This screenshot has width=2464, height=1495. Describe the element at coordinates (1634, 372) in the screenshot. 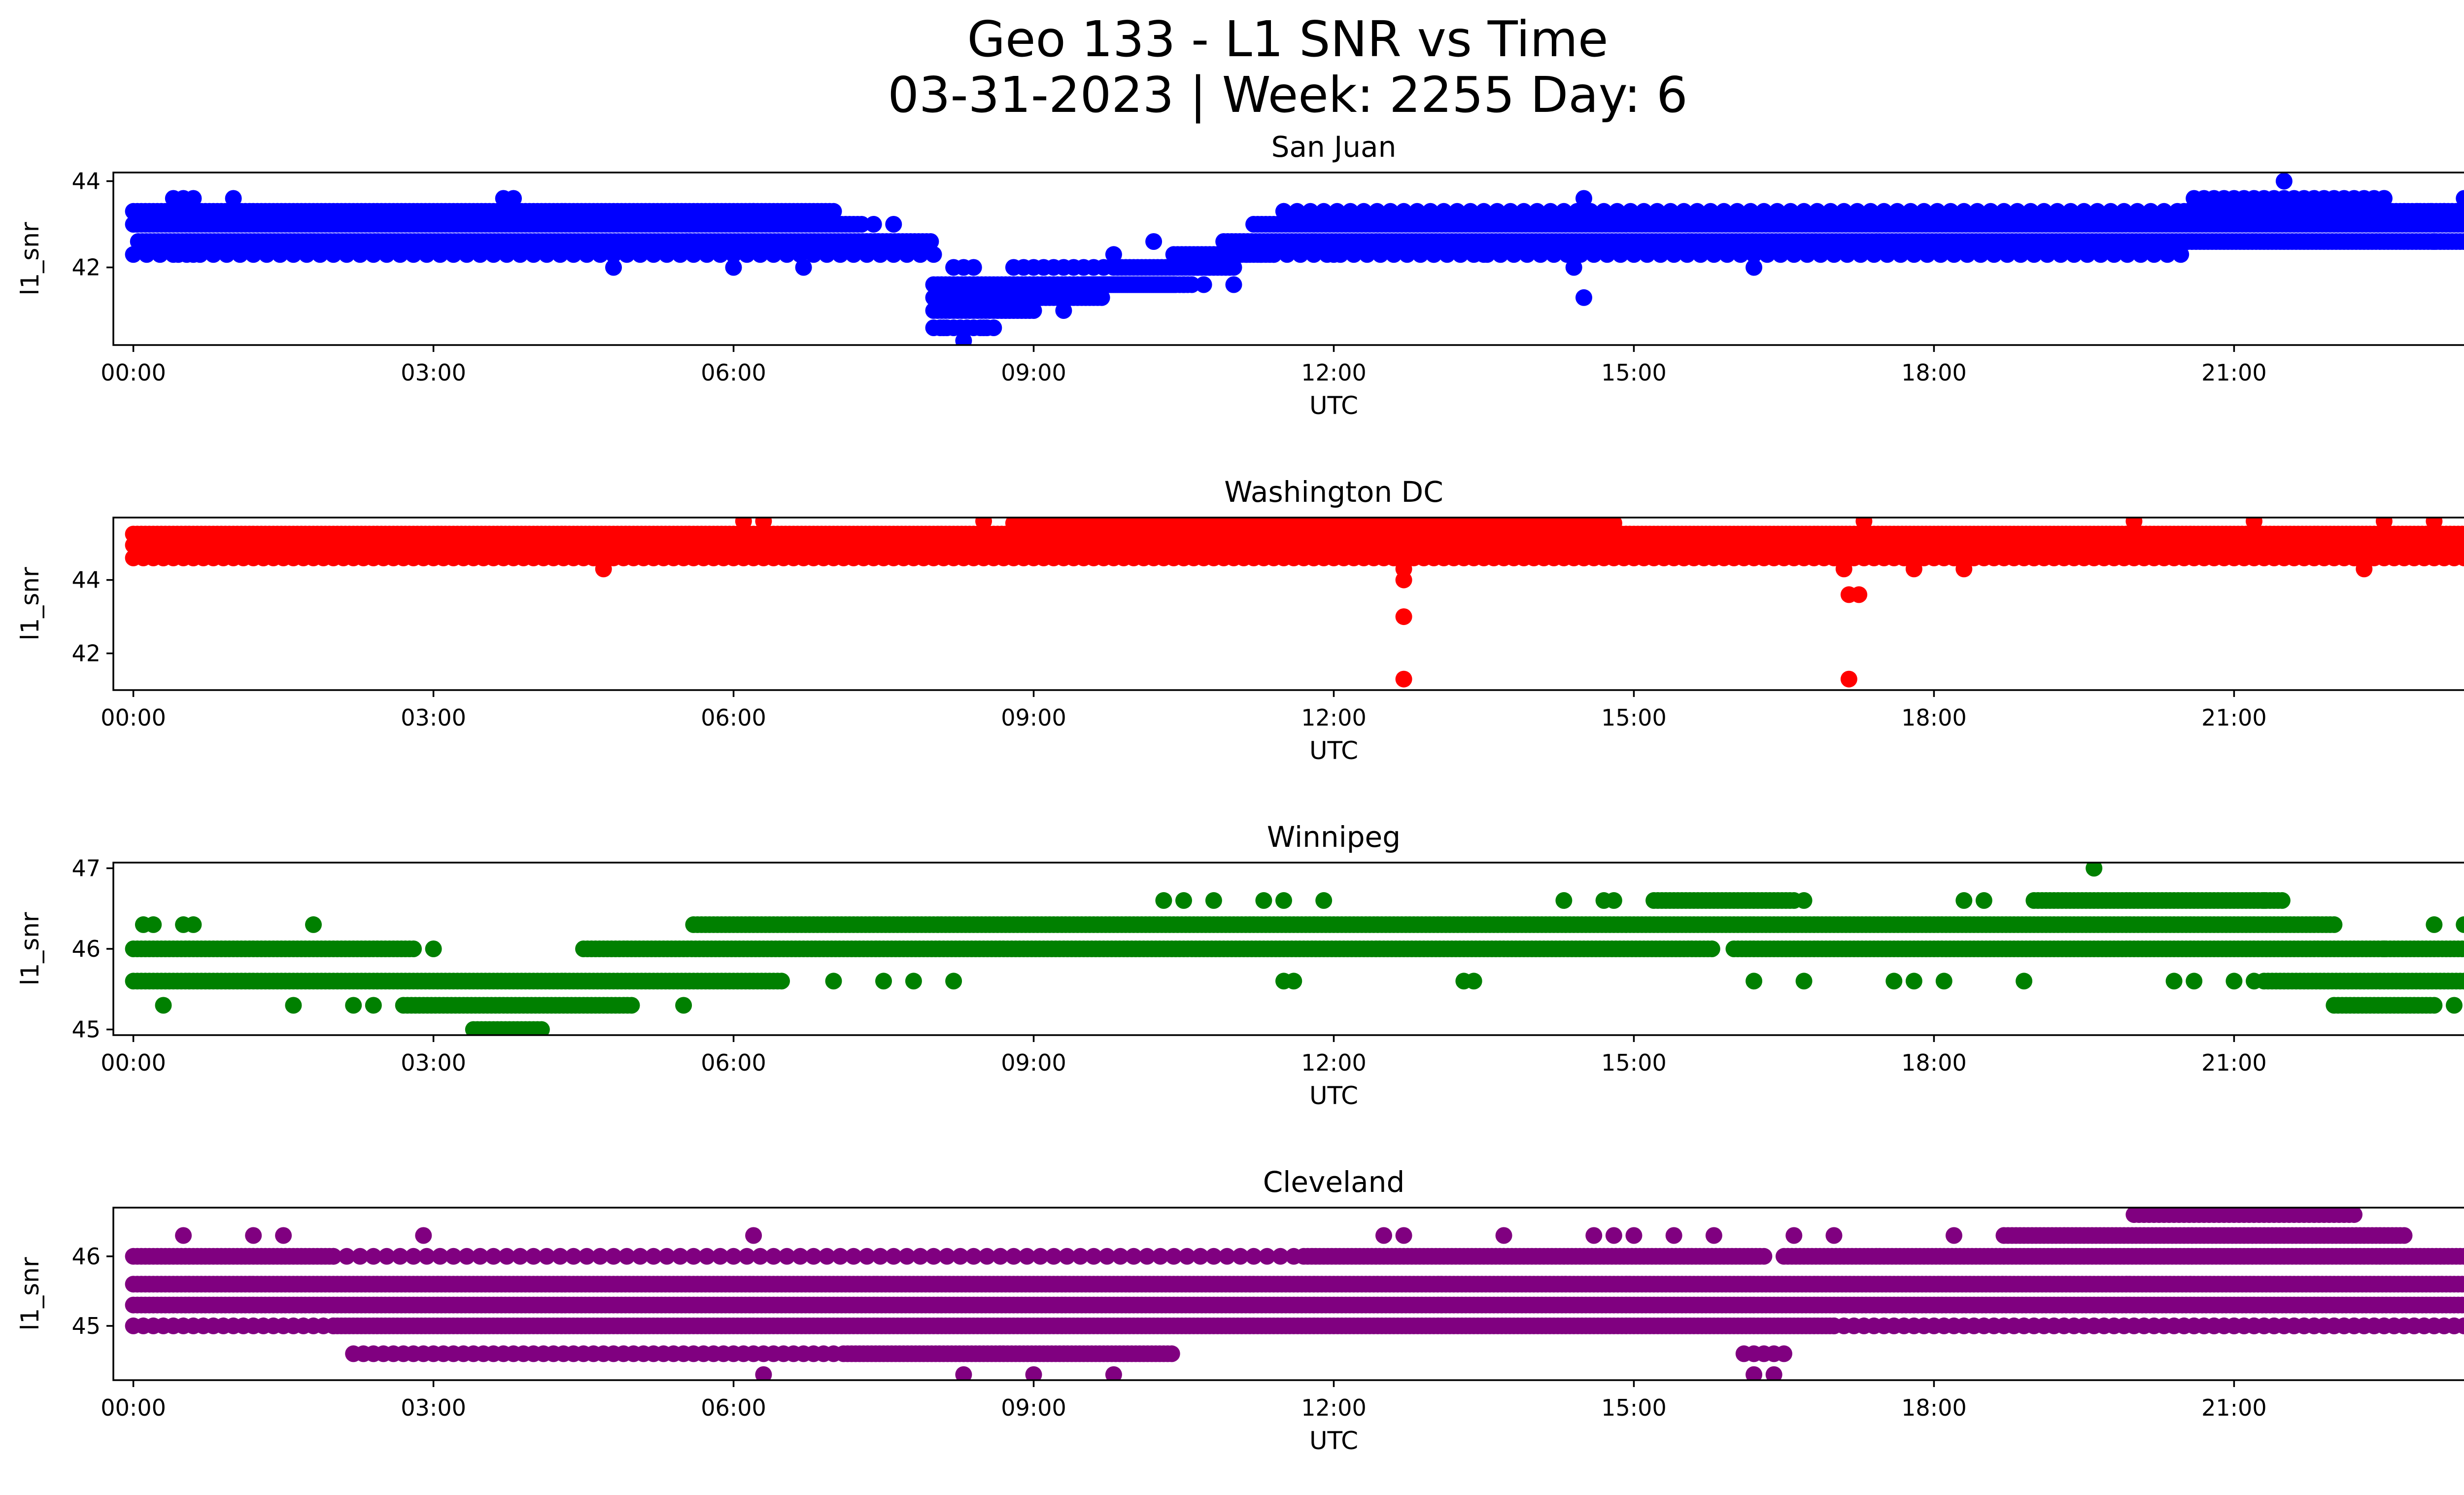

I see `x-tick-label: 15:00` at that location.